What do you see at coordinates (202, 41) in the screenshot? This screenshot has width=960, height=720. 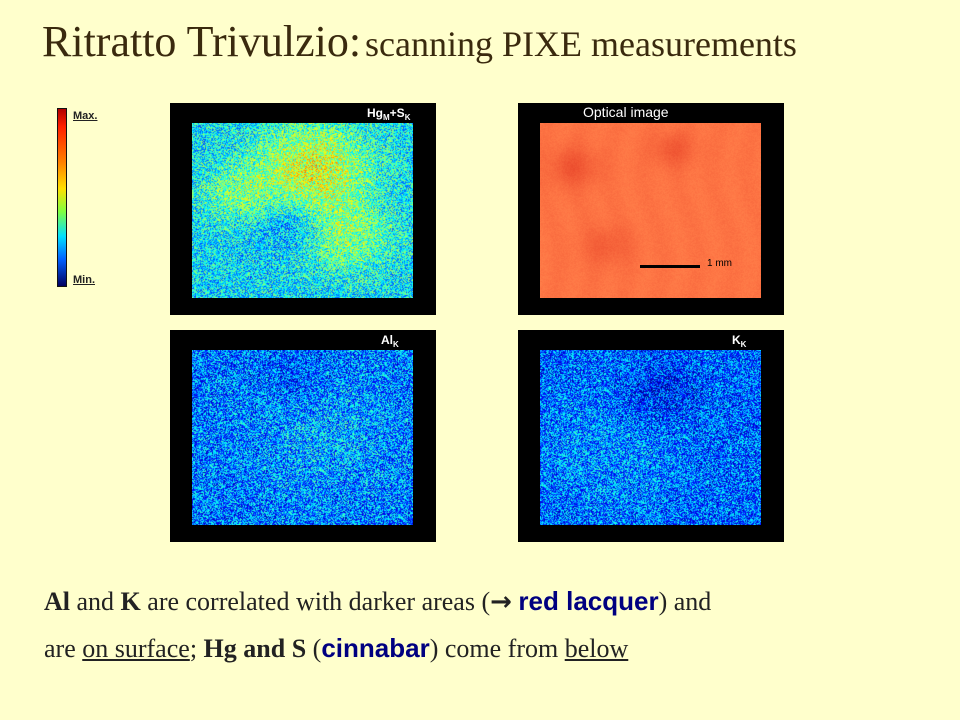 I see `title-main: Ritratto Trivulzio:` at bounding box center [202, 41].